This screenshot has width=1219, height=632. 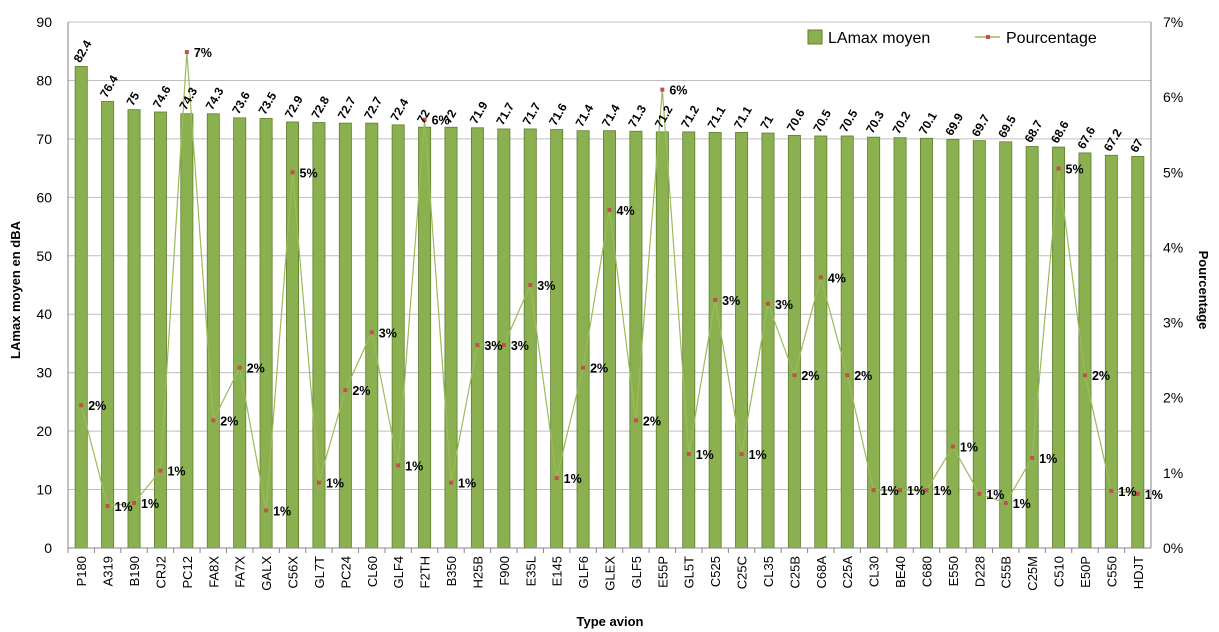 I want to click on x-tick-label: A319, so click(x=108, y=571).